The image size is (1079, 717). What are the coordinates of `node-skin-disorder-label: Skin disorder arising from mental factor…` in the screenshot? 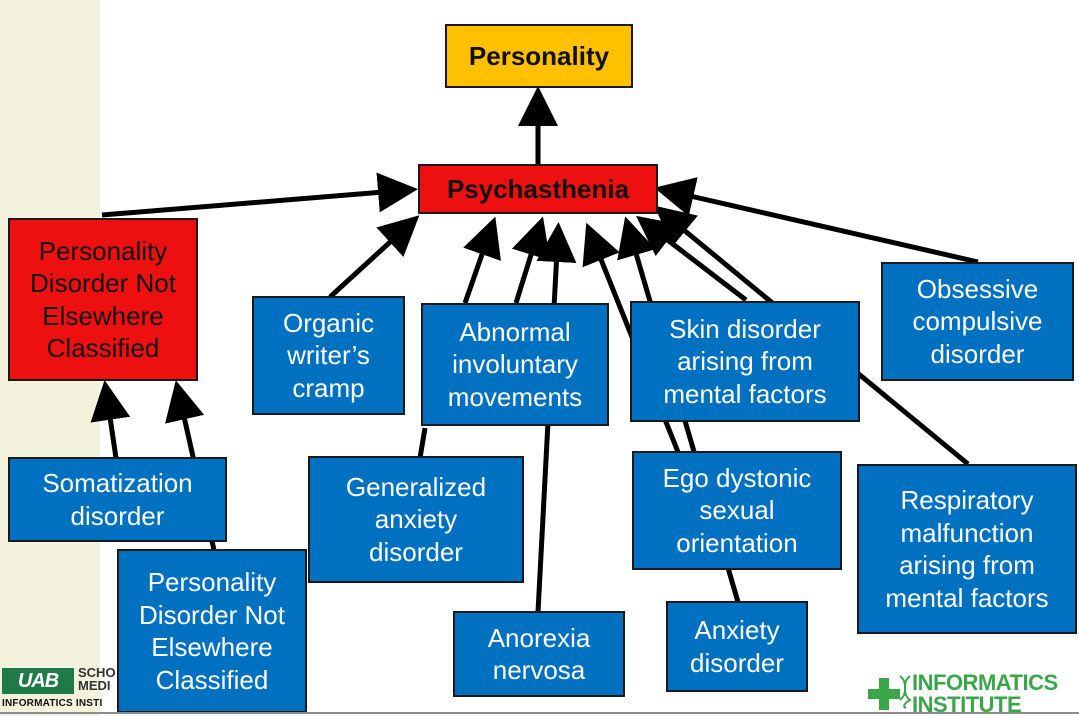 It's located at (745, 361).